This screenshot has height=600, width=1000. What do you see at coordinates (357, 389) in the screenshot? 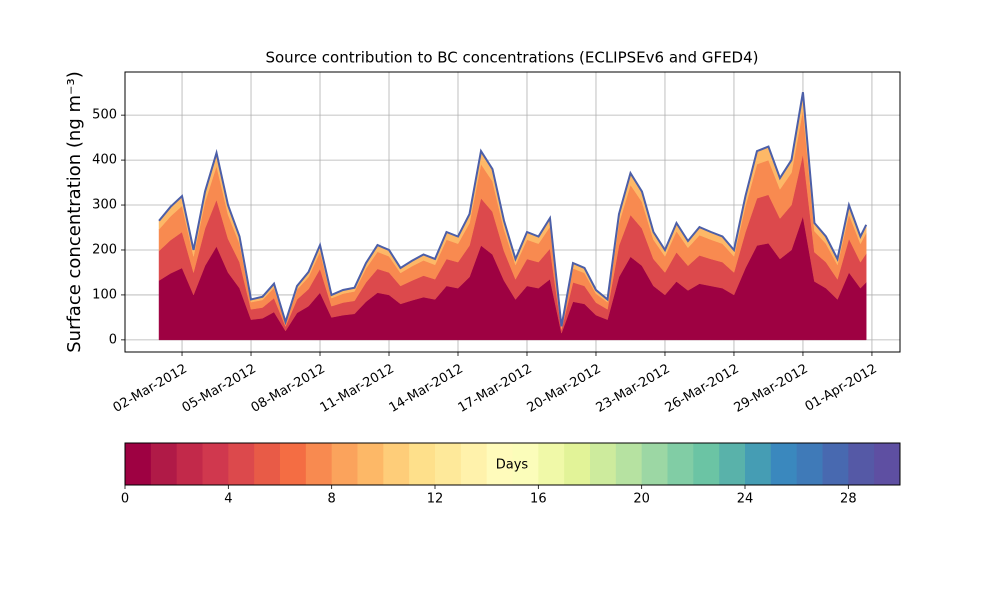
I see `x-tick-label: 11-Mar-2012` at bounding box center [357, 389].